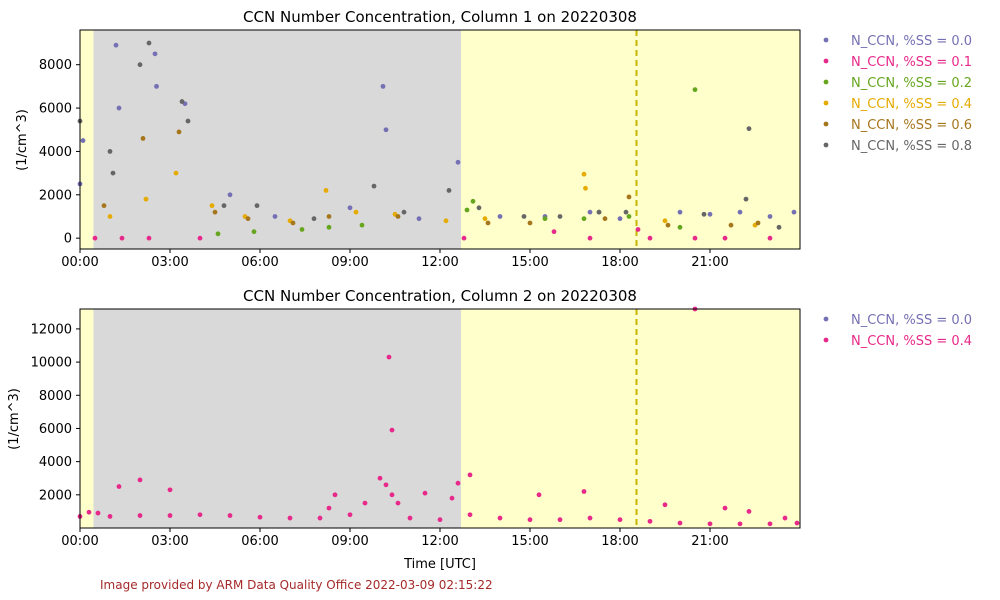 The height and width of the screenshot is (600, 1000). What do you see at coordinates (277, 139) in the screenshot?
I see `night-shade` at bounding box center [277, 139].